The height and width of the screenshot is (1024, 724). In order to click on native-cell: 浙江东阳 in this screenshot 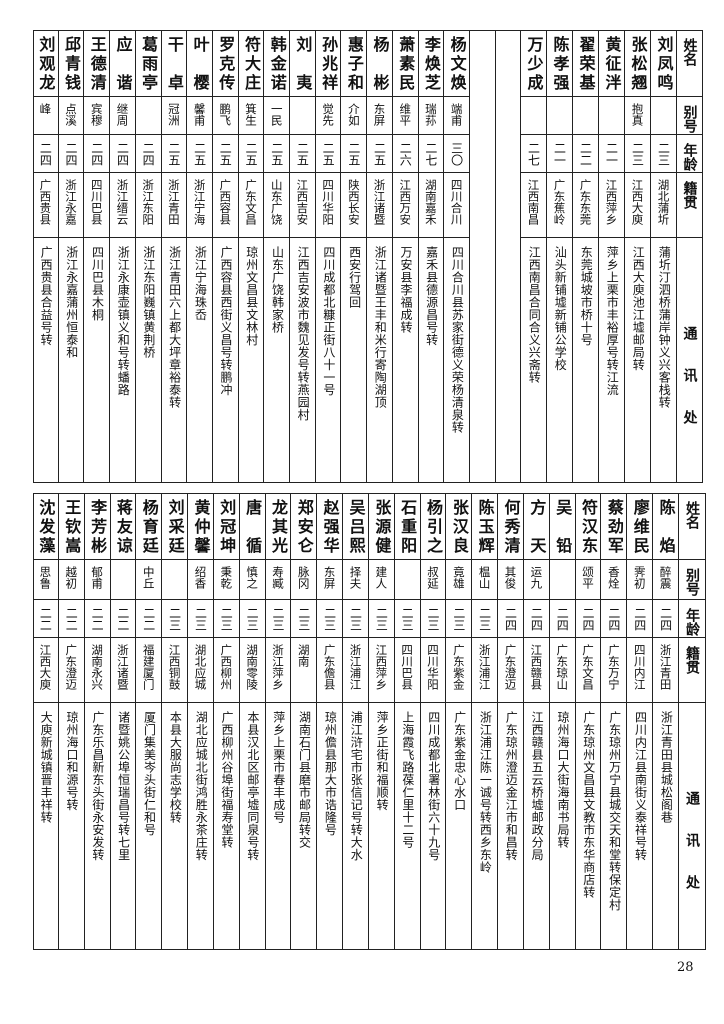, I will do `click(148, 205)`.